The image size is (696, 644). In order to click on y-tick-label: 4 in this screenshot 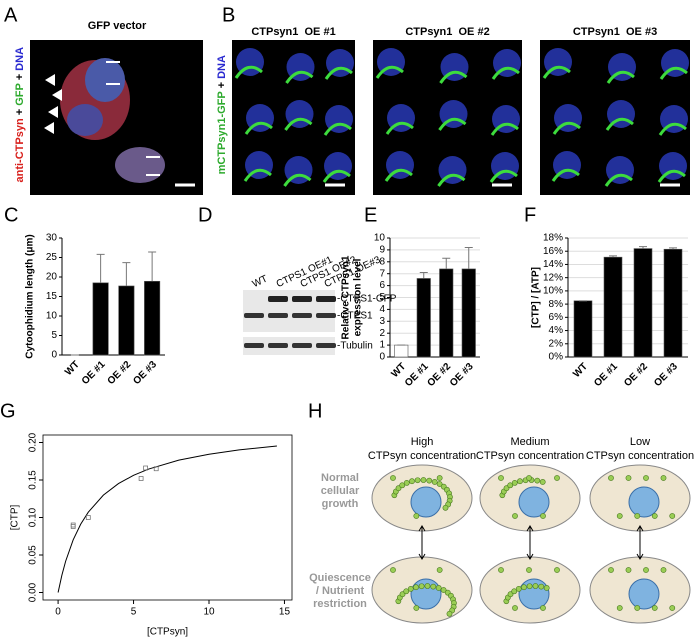, I will do `click(382, 309)`.